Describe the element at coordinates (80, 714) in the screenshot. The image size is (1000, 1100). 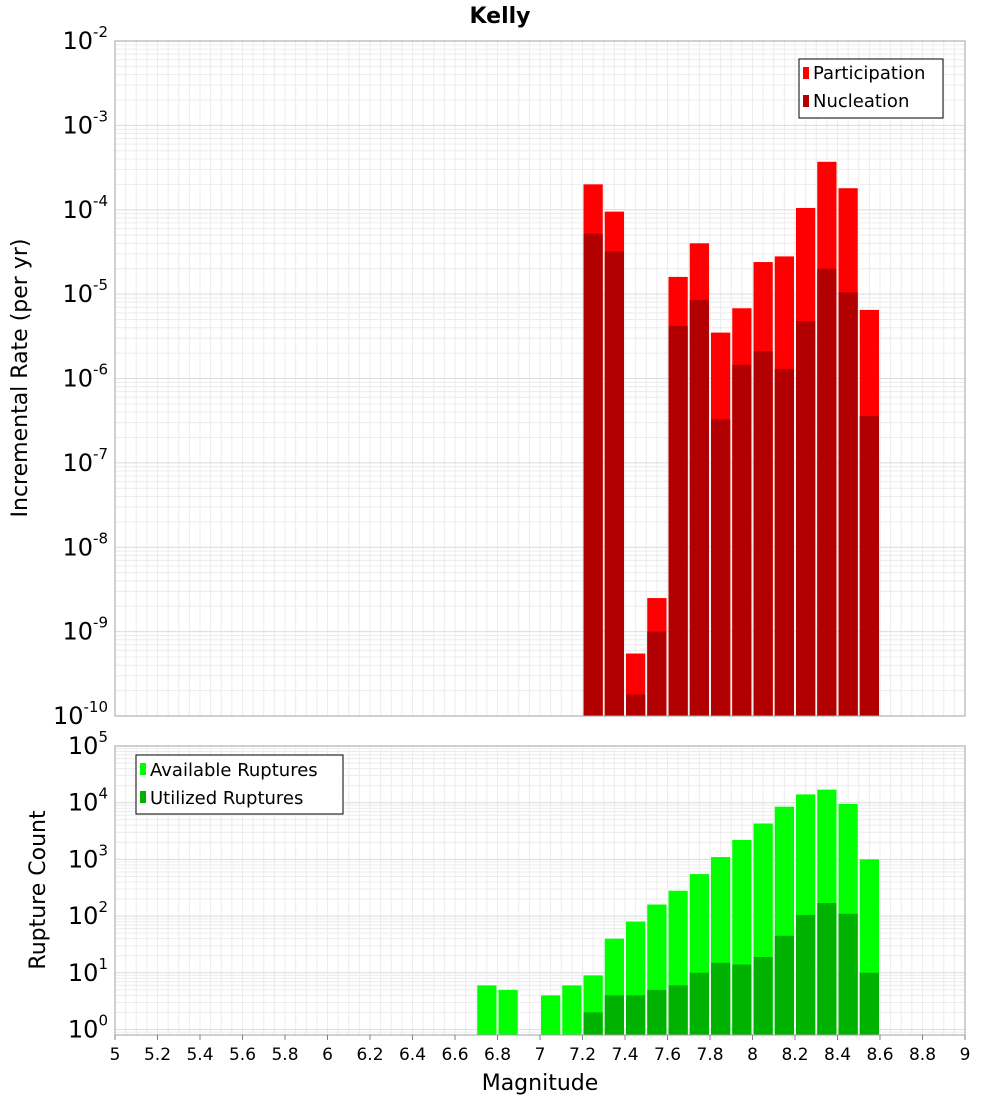
I see `y-tick-label: 10⁻¹⁰` at that location.